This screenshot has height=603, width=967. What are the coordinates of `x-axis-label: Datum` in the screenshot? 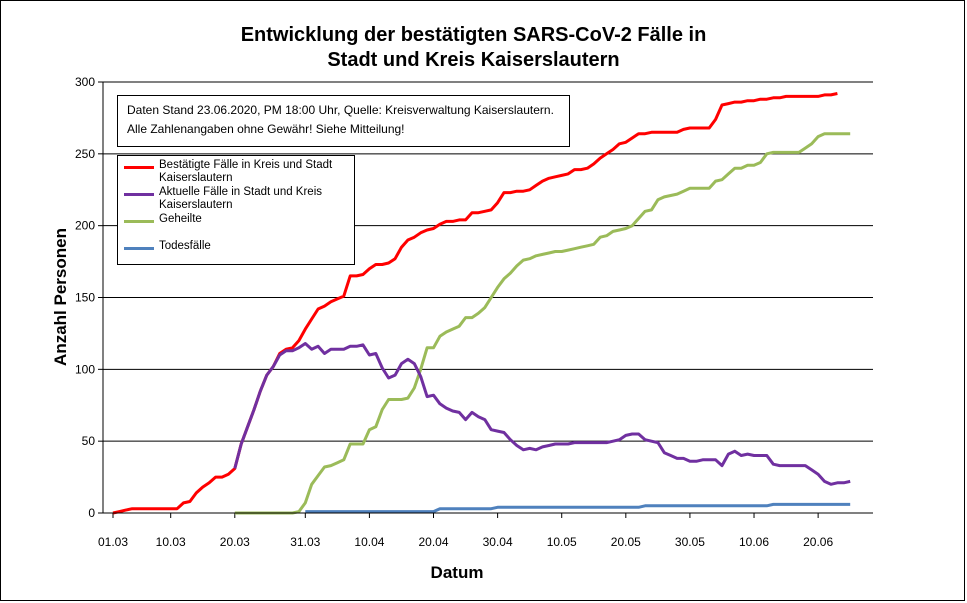 It's located at (457, 572).